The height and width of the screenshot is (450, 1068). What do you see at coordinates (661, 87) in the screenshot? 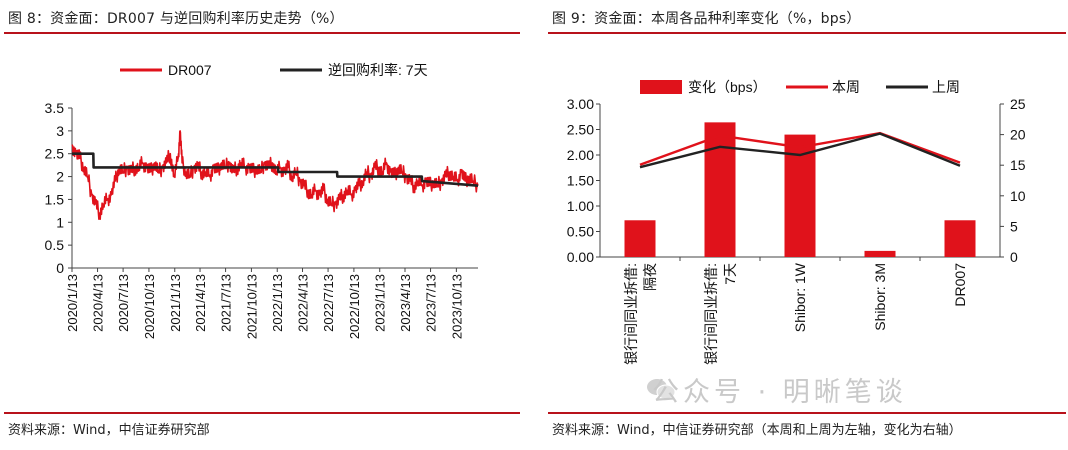
I see `right-legend-swatch` at bounding box center [661, 87].